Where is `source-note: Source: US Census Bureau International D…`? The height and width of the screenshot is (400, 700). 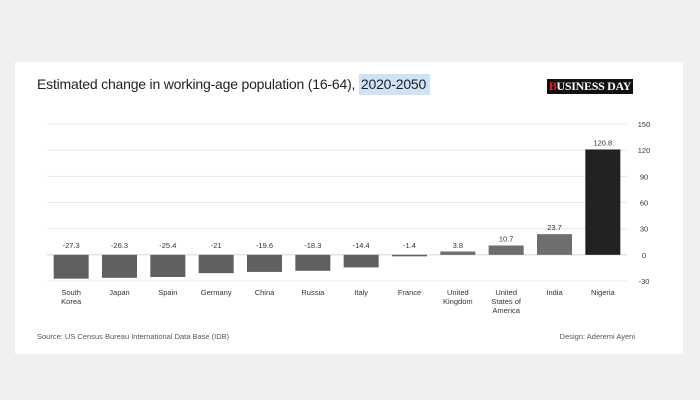
source-note: Source: US Census Bureau International D… is located at coordinates (133, 336).